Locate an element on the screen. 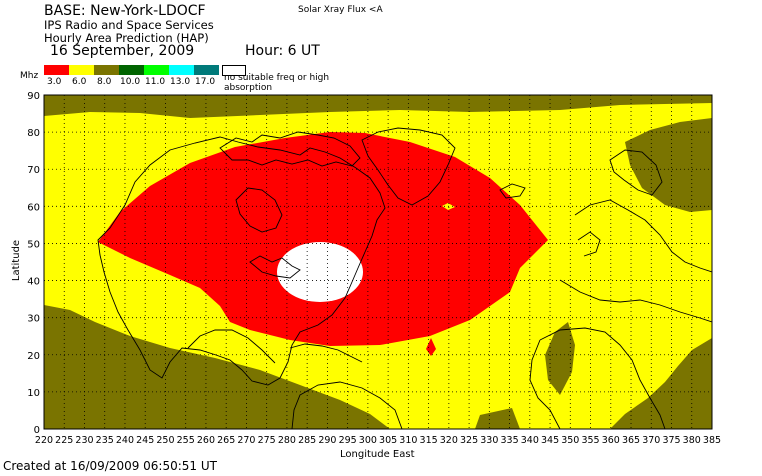 This screenshot has width=762, height=476. x-tick-label: 245 is located at coordinates (145, 440).